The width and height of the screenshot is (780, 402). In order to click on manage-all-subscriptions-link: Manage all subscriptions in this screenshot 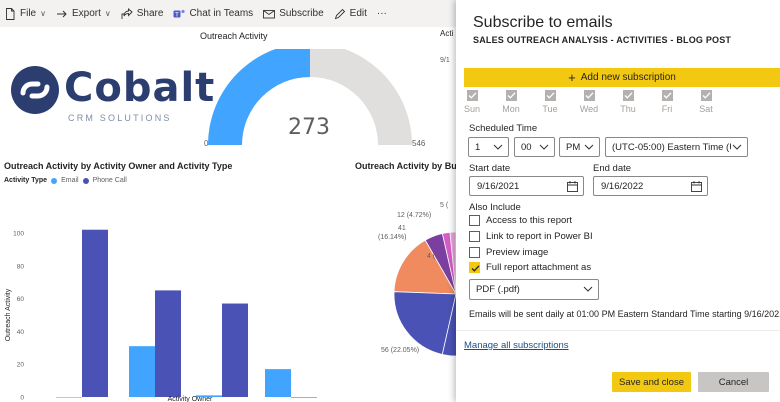, I will do `click(516, 345)`.